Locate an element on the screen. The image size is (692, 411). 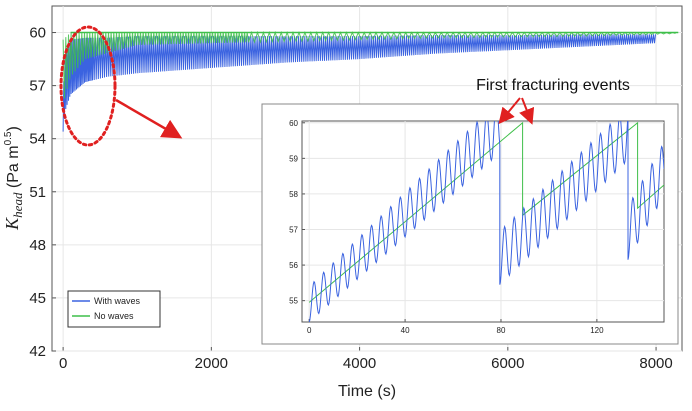
y-axis-label-symbol: K is located at coordinates (12, 224).